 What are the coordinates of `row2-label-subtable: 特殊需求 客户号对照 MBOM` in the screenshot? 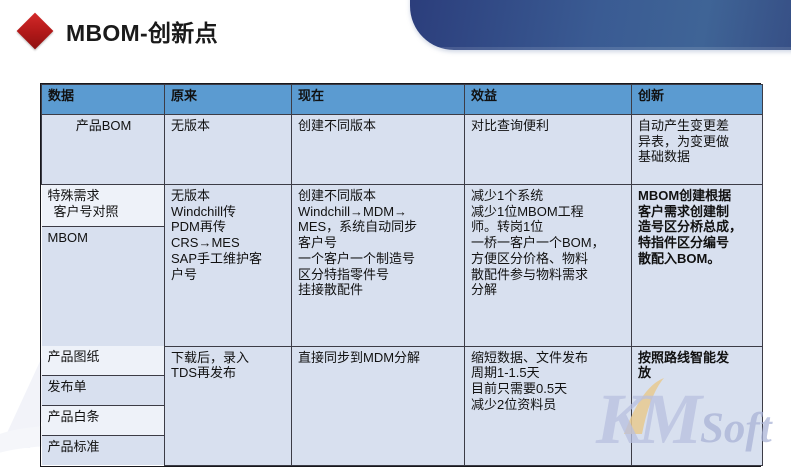 It's located at (102, 265).